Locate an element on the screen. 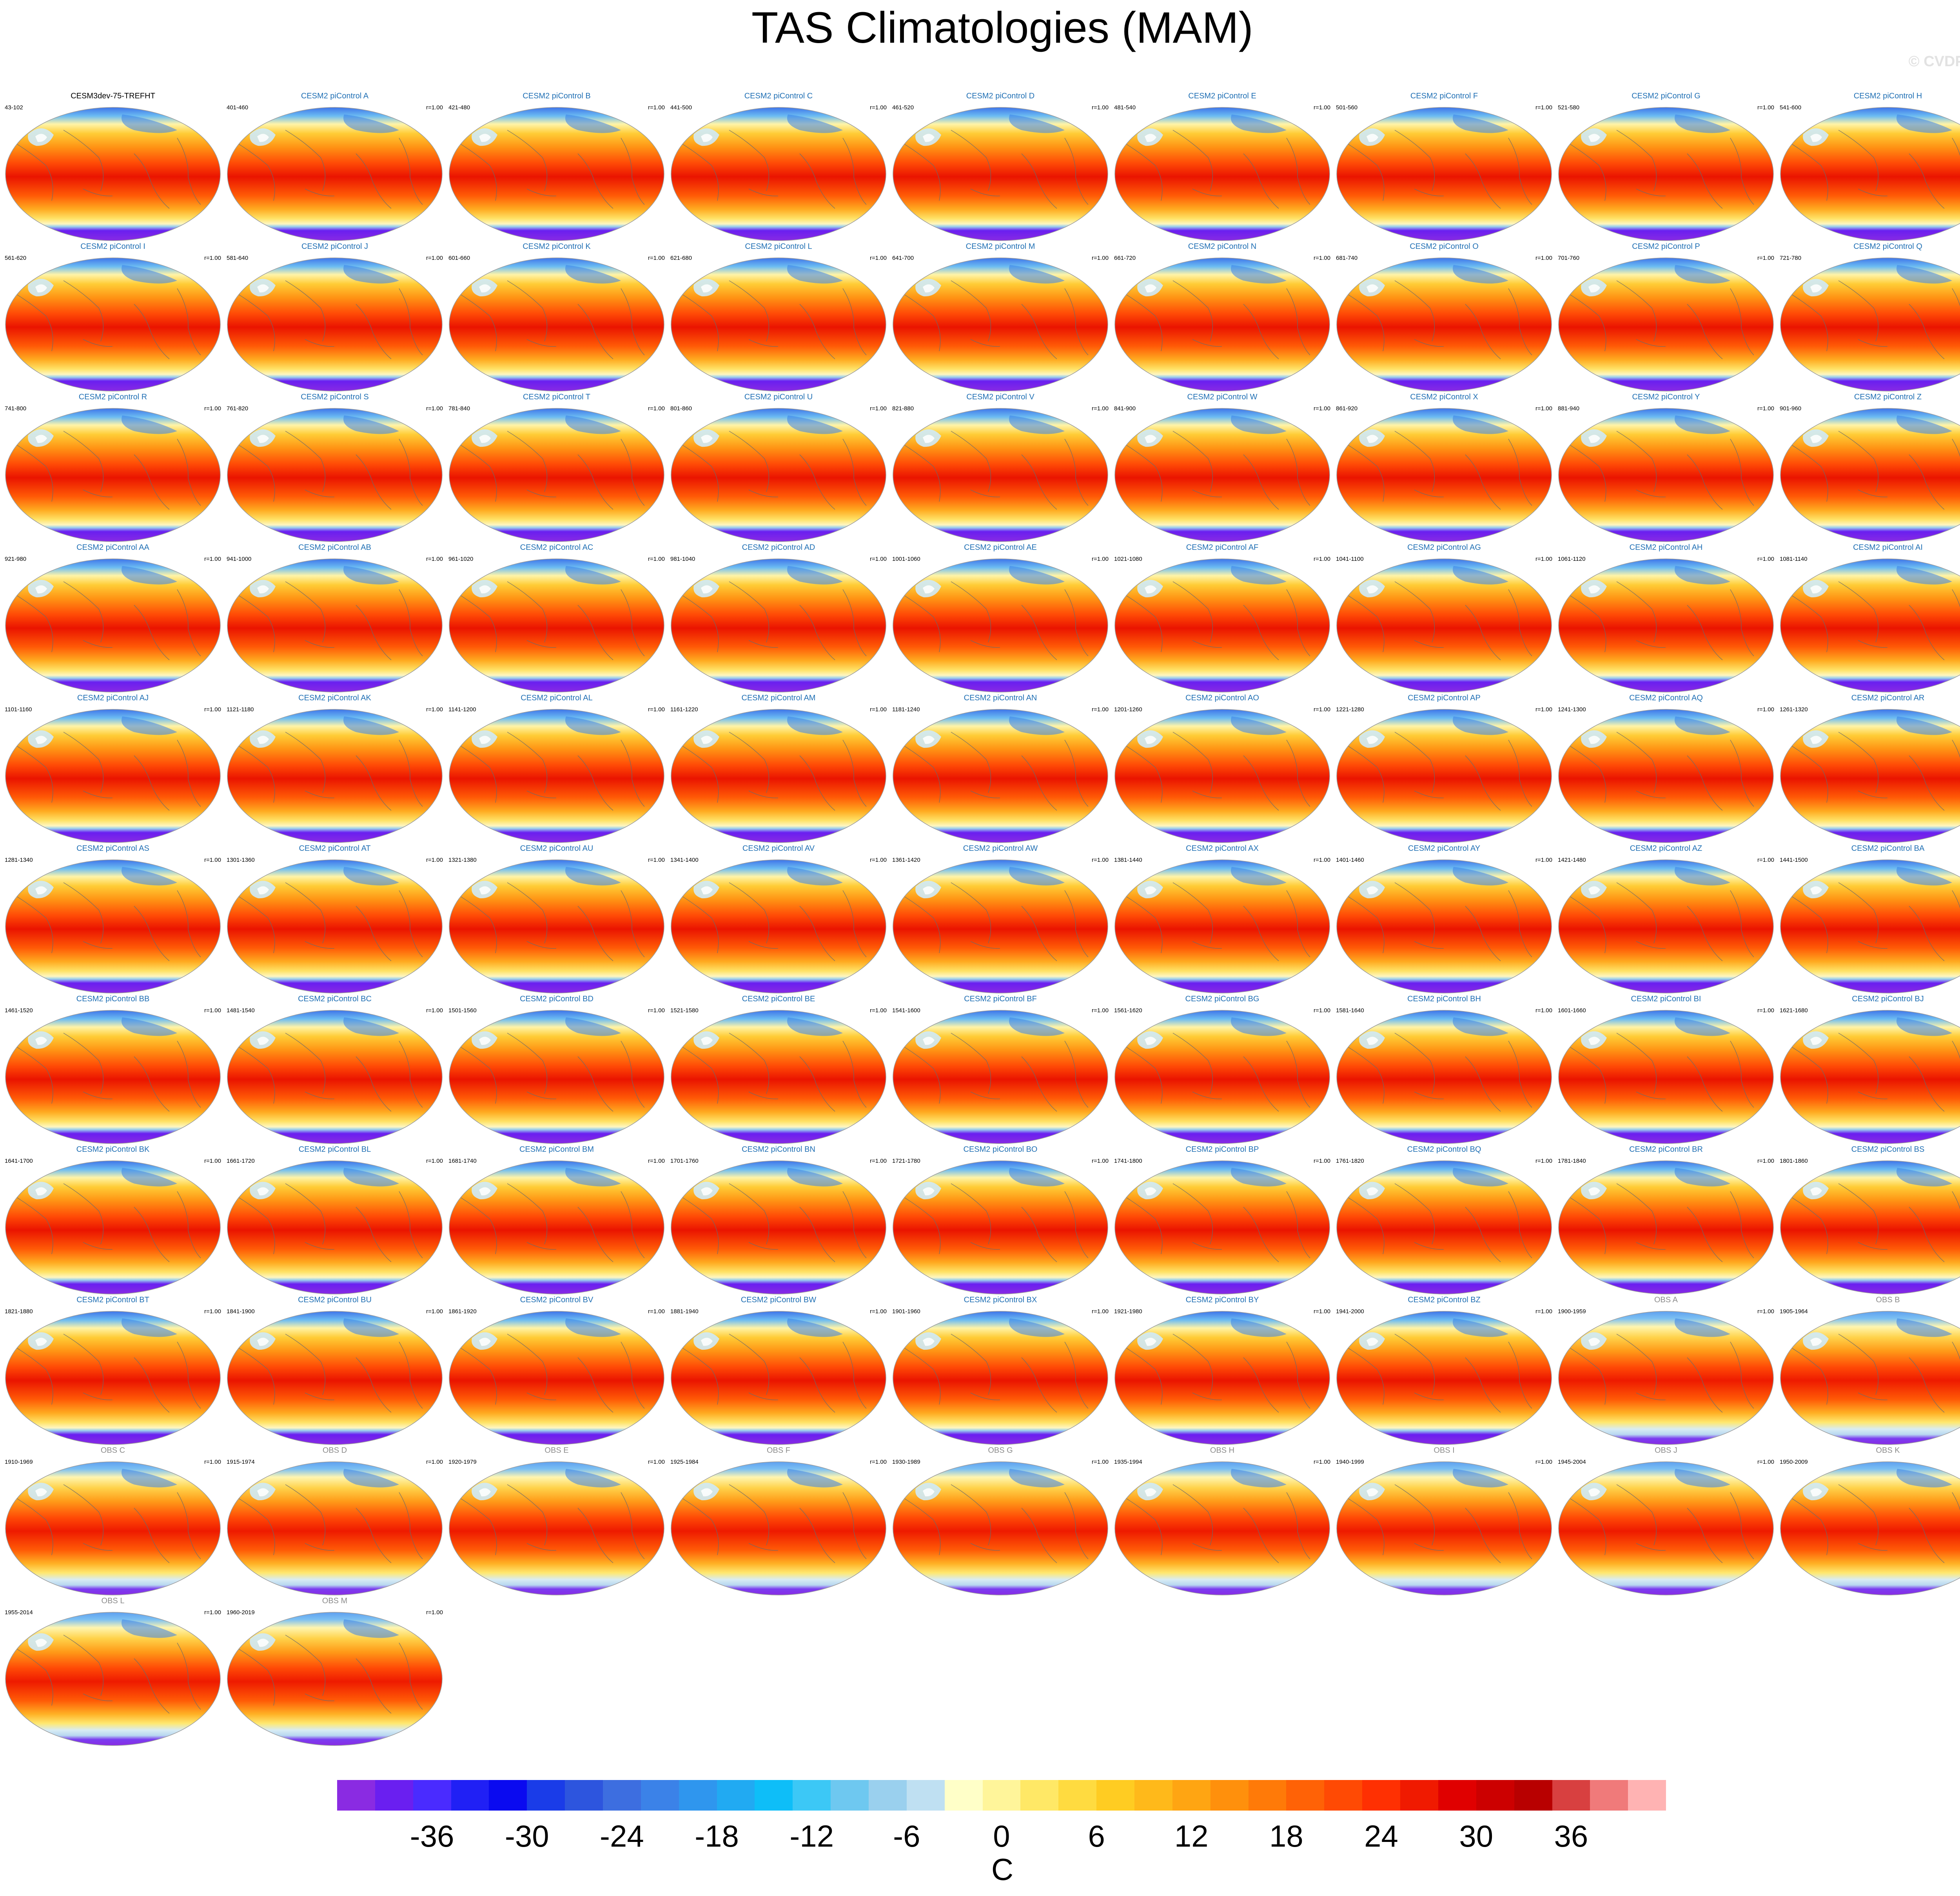  panel-years: 521-580 is located at coordinates (1569, 107).